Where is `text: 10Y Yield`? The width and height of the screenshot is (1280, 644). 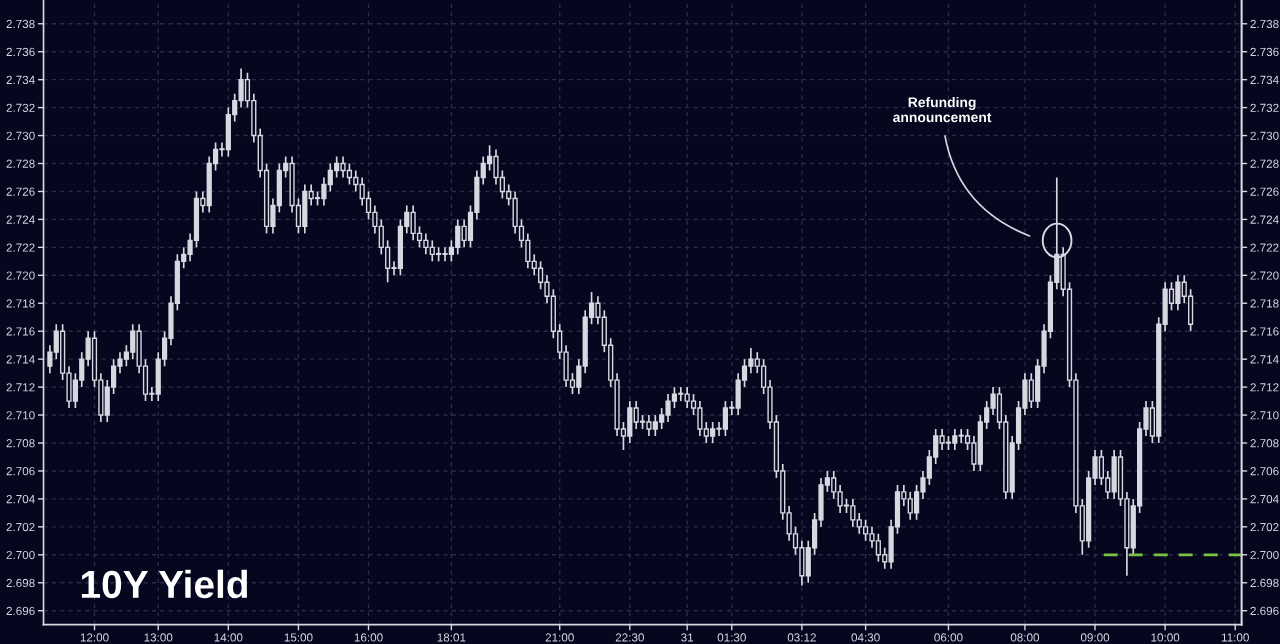
text: 10Y Yield is located at coordinates (164, 584).